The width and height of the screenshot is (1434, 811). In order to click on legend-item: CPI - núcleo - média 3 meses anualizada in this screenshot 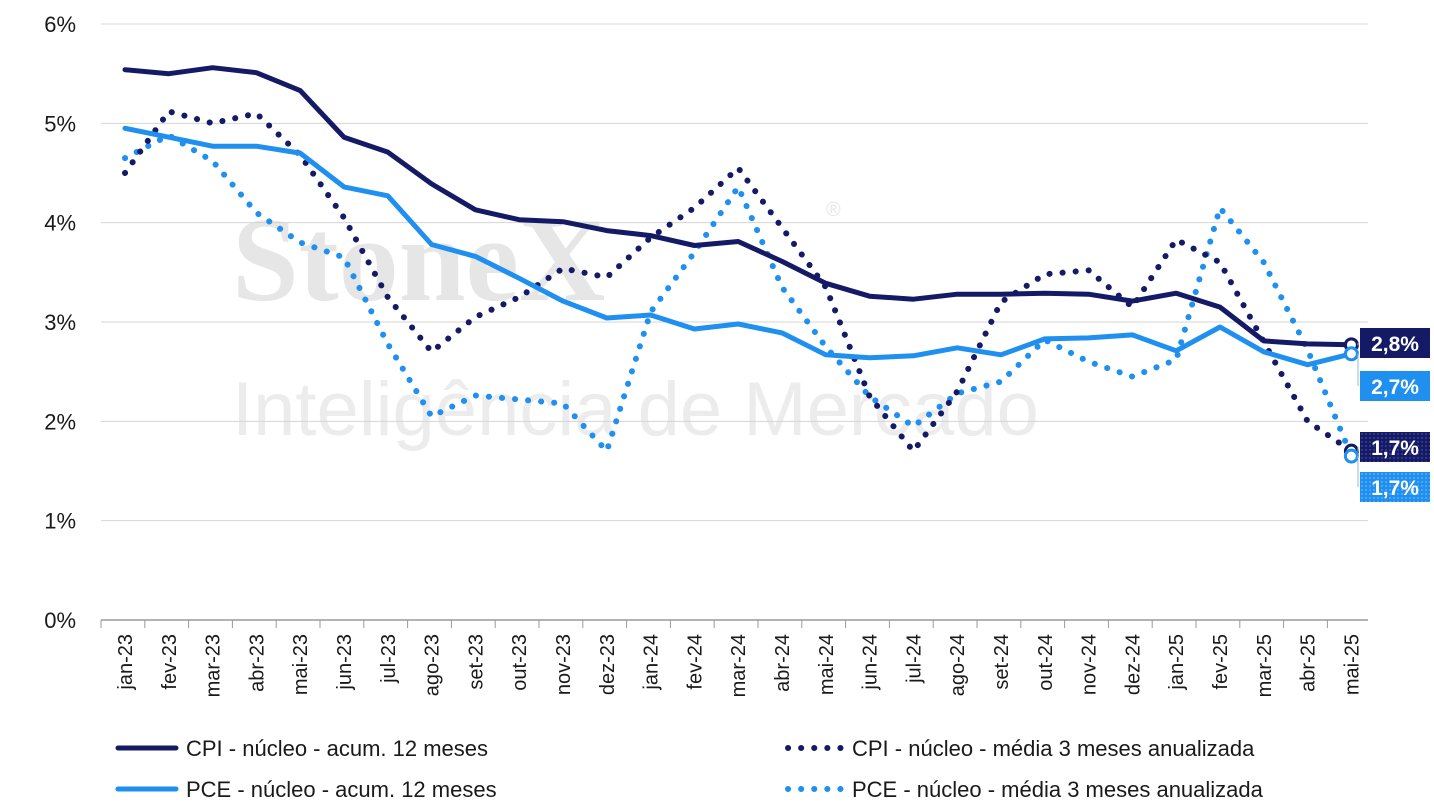, I will do `click(1020, 748)`.